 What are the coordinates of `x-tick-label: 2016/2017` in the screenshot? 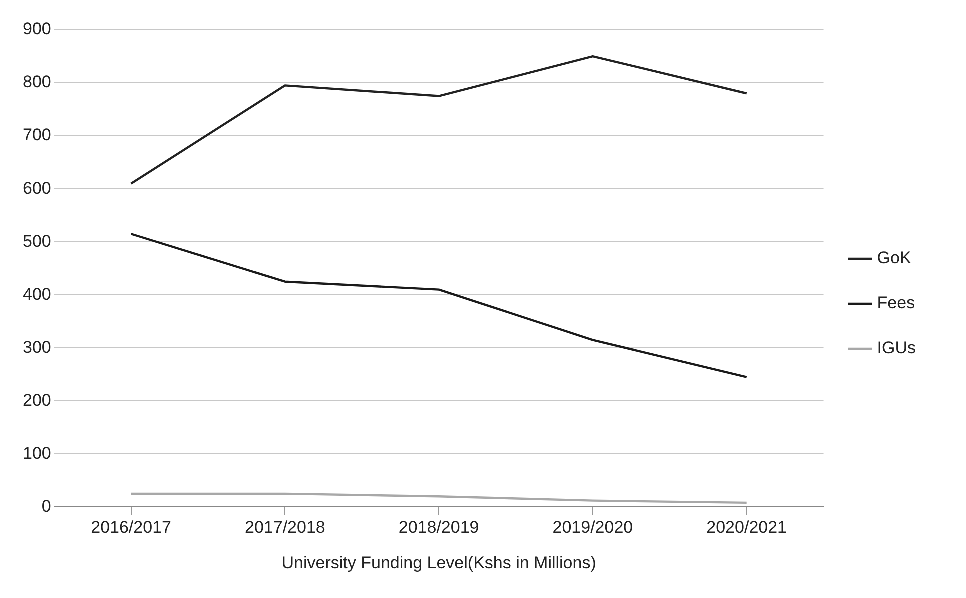 It's located at (131, 528).